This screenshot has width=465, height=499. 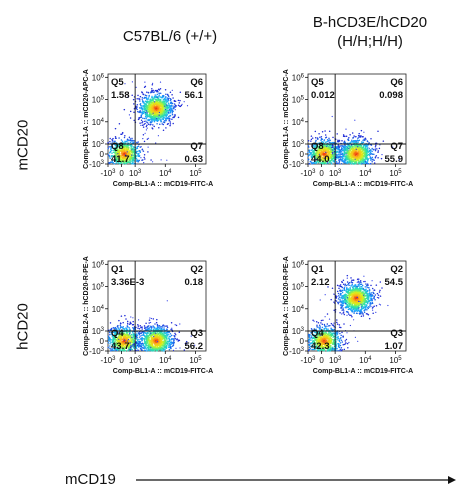 What do you see at coordinates (98, 77) in the screenshot?
I see `tick-label: 106` at bounding box center [98, 77].